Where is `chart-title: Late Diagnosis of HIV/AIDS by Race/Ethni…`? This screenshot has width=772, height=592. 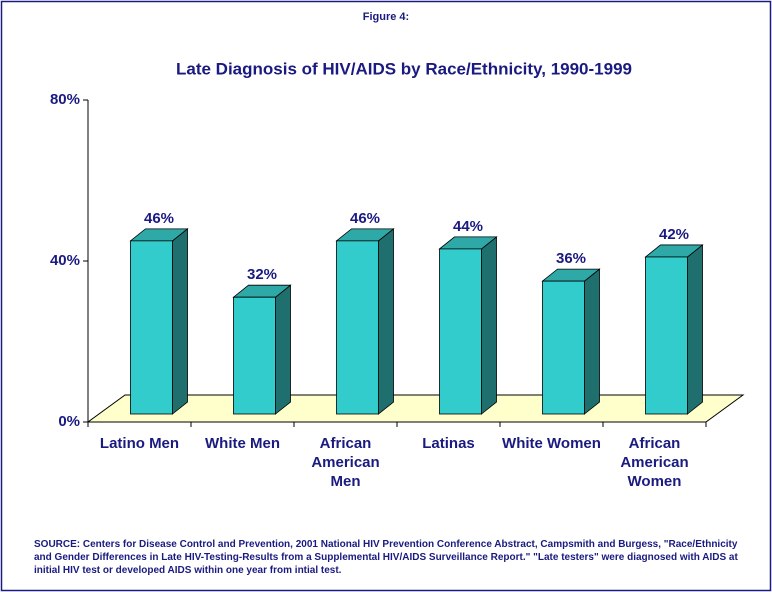 chart-title: Late Diagnosis of HIV/AIDS by Race/Ethni… is located at coordinates (404, 68).